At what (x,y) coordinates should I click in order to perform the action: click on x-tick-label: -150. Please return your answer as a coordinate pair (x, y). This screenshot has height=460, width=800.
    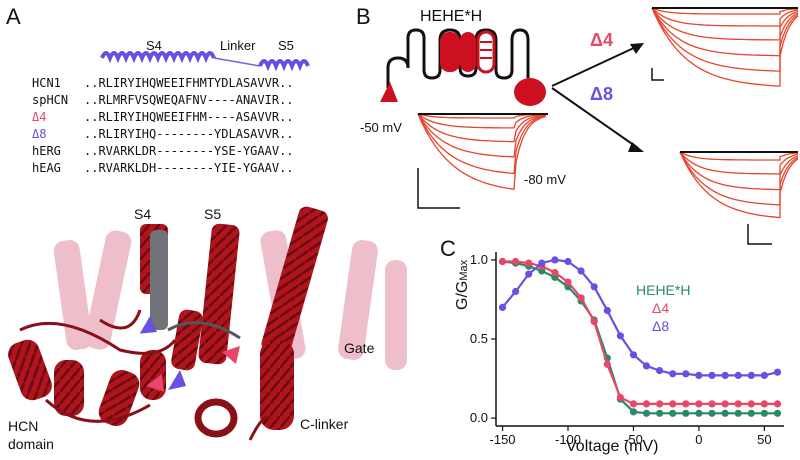
    Looking at the image, I should click on (503, 439).